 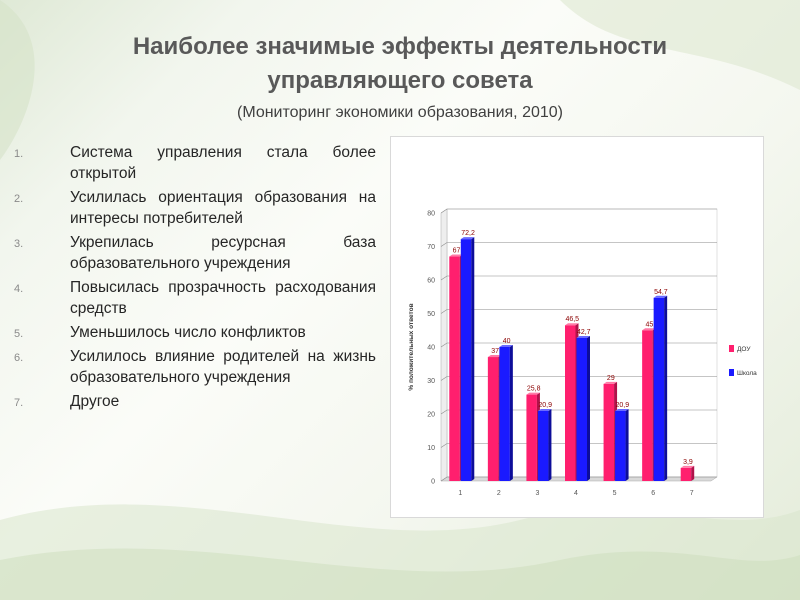 I want to click on bar-top-Школа-4, so click(x=583, y=336).